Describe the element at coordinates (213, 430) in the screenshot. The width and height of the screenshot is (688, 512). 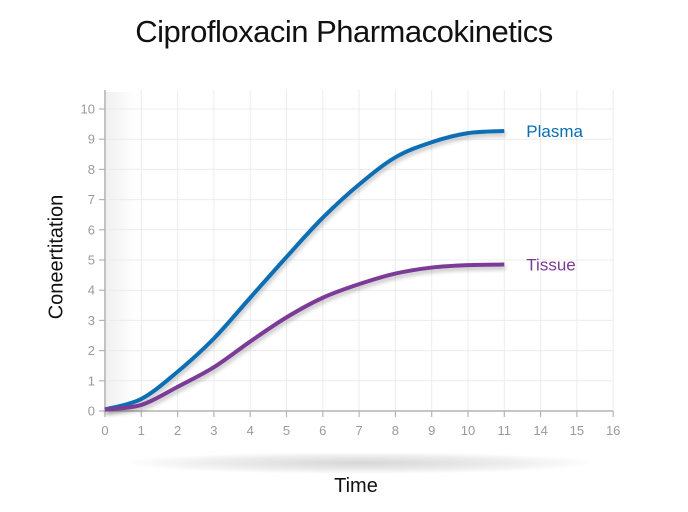
I see `x-tick-label: 3` at that location.